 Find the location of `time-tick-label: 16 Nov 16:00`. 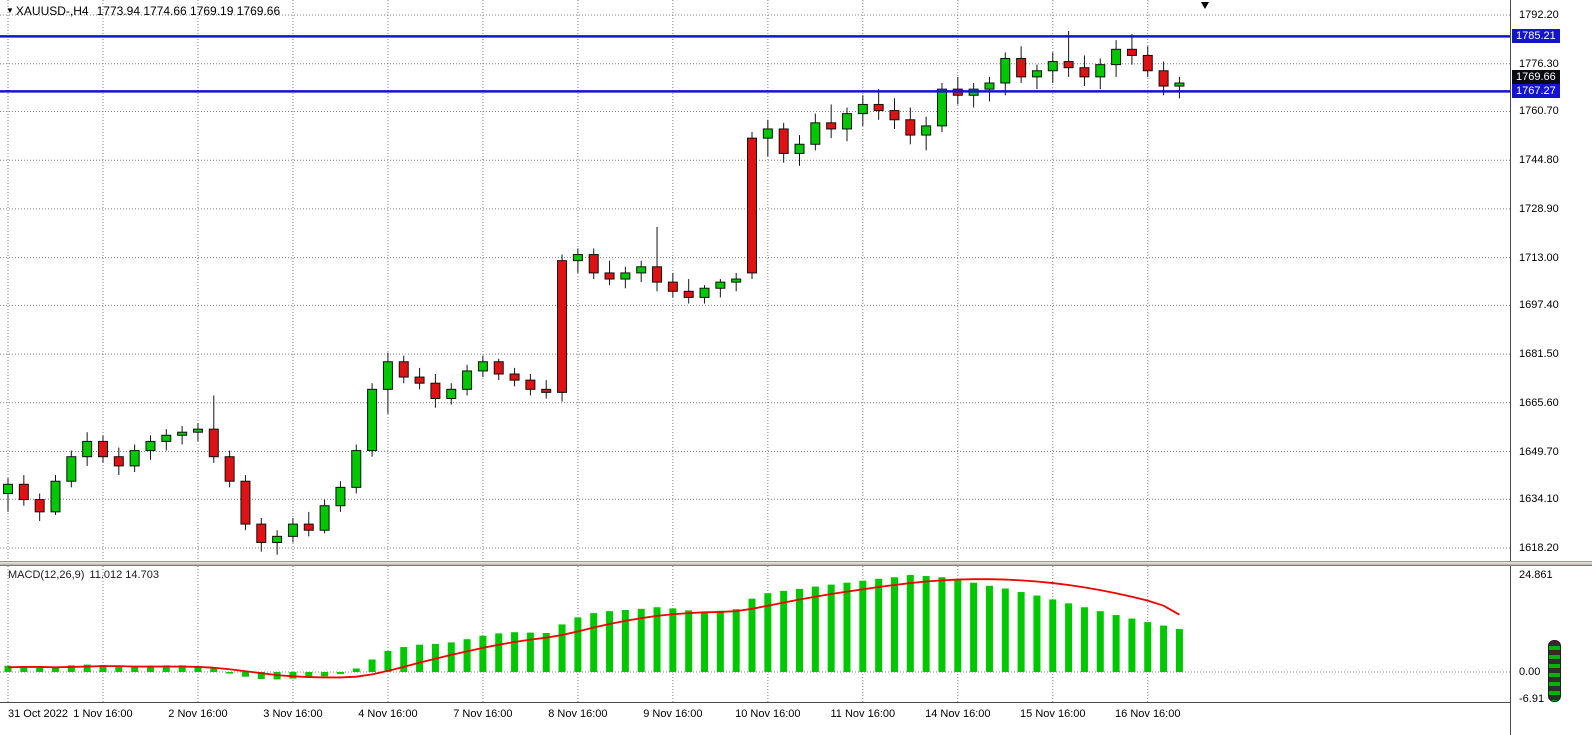

time-tick-label: 16 Nov 16:00 is located at coordinates (1148, 714).